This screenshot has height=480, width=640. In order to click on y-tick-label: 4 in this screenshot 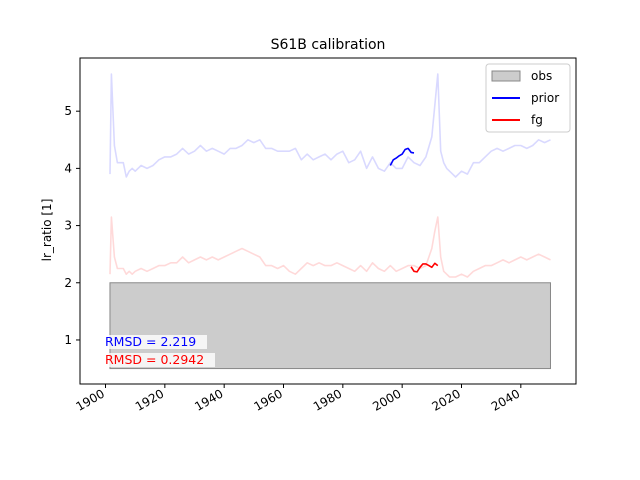, I will do `click(68, 168)`.